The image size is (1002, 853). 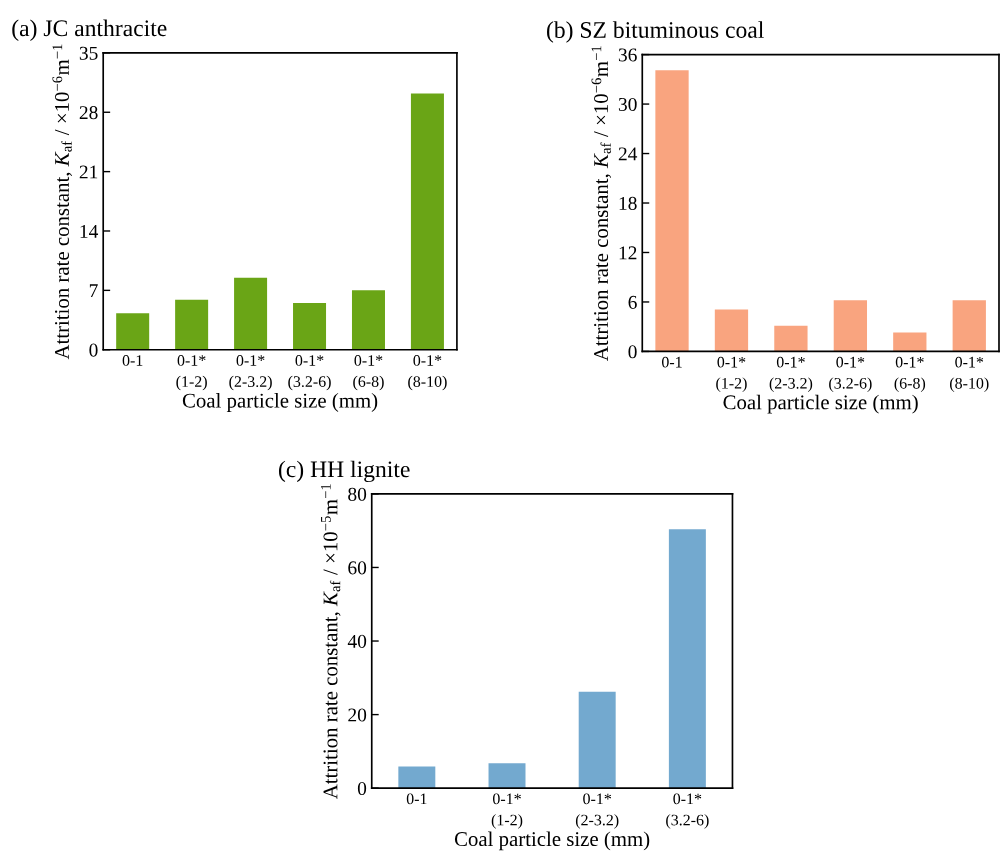 I want to click on y-tick-label: 24, so click(x=628, y=154).